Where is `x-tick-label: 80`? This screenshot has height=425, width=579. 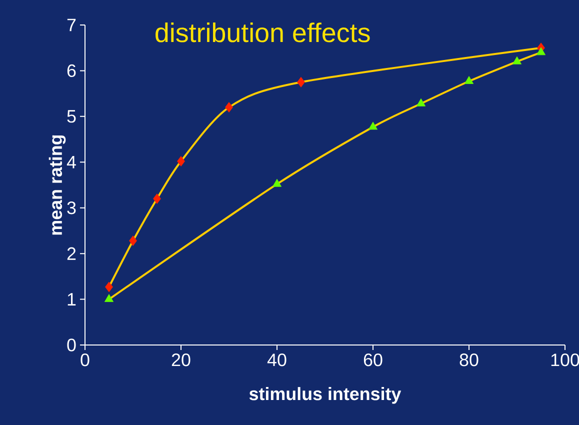 x-tick-label: 80 is located at coordinates (469, 360).